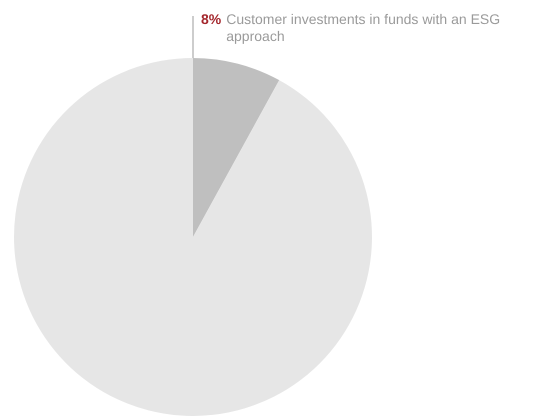 The height and width of the screenshot is (416, 542). Describe the element at coordinates (363, 27) in the screenshot. I see `slice-label: Customer investments in funds with an ESG approach` at that location.